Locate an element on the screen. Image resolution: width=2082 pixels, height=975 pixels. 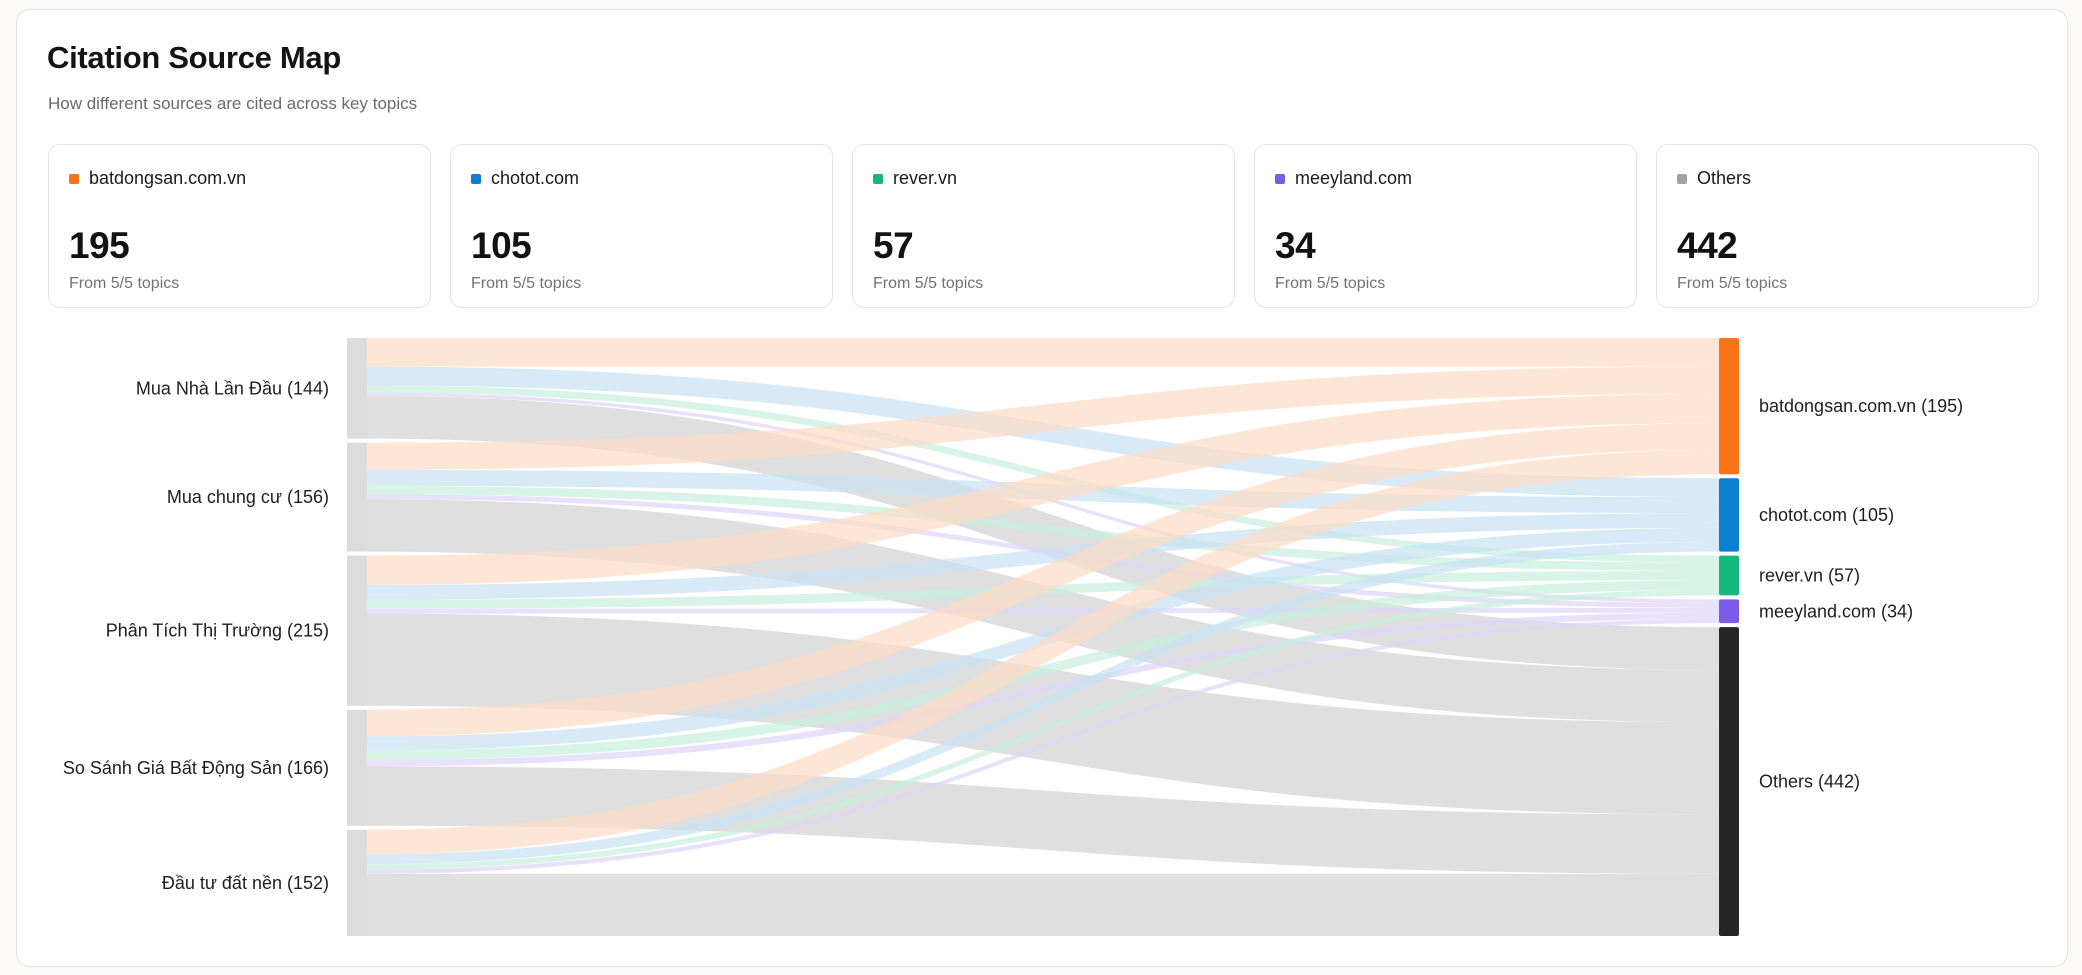
sankey-target-label: meeyland.com (34) is located at coordinates (1836, 611).